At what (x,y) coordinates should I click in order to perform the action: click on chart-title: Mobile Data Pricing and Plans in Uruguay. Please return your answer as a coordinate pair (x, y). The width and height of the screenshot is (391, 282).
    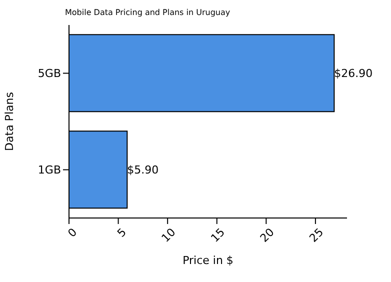
    Looking at the image, I should click on (147, 12).